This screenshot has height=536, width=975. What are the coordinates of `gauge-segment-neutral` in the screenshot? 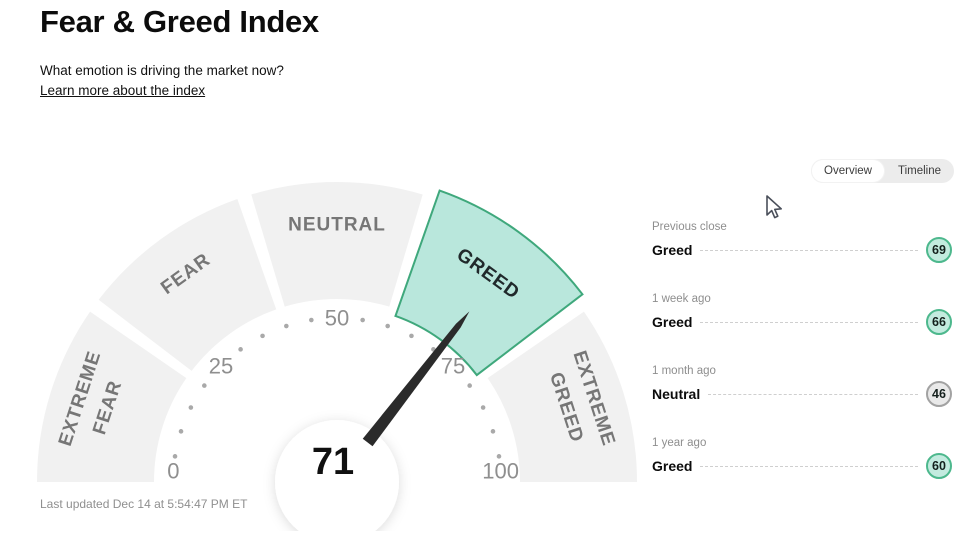 It's located at (337, 244).